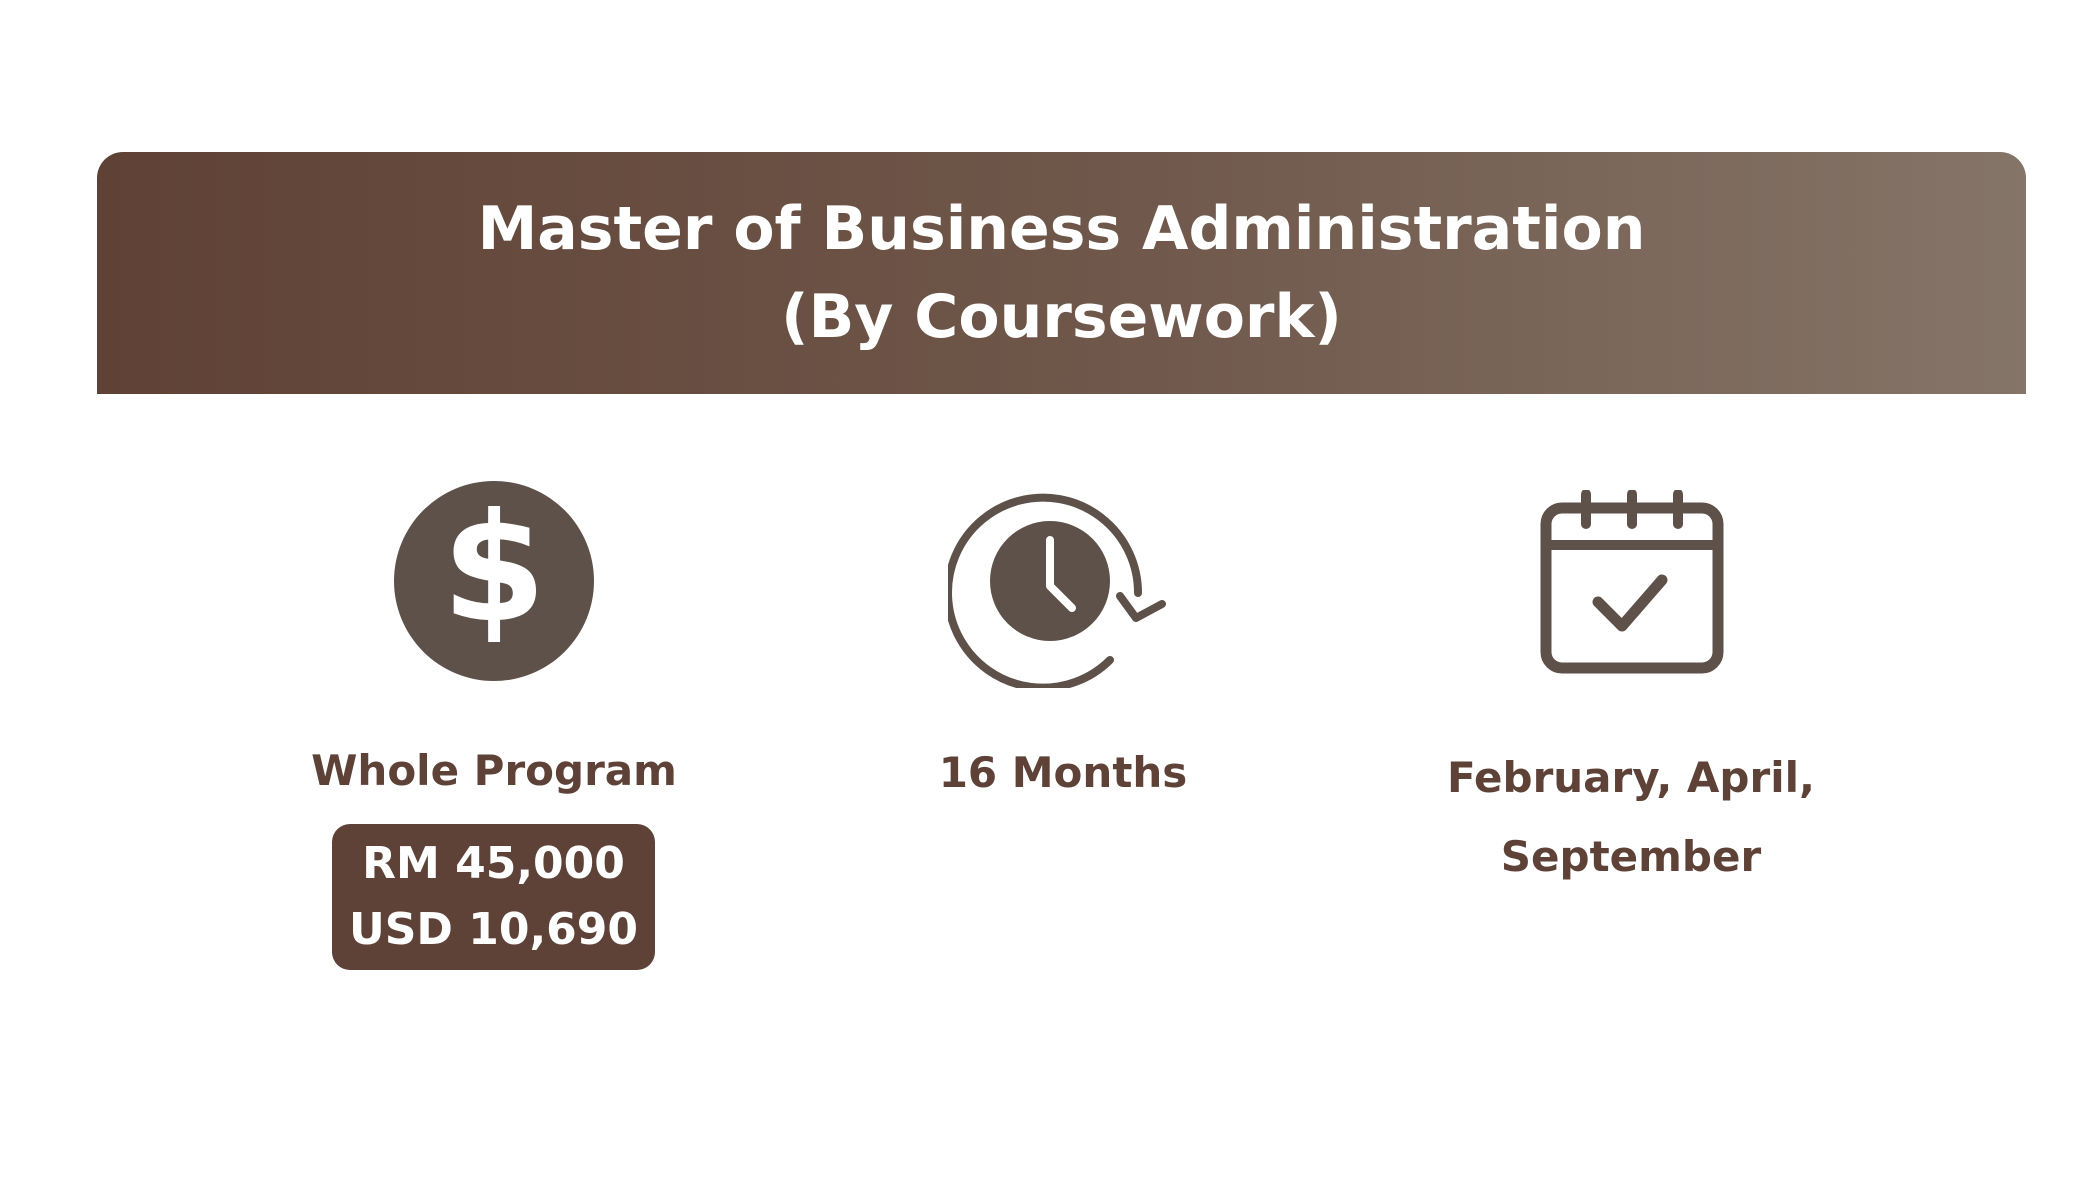  What do you see at coordinates (493, 897) in the screenshot?
I see `fee-badge: RM 45,000 USD 10,690` at bounding box center [493, 897].